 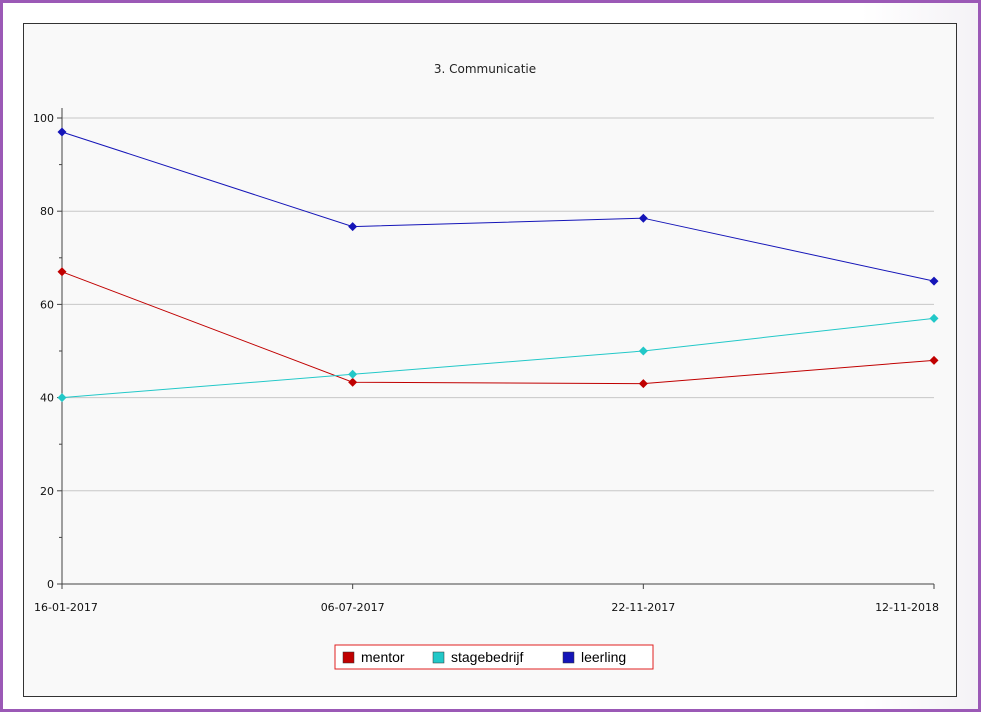 What do you see at coordinates (50, 584) in the screenshot?
I see `y-tick-label: 0` at bounding box center [50, 584].